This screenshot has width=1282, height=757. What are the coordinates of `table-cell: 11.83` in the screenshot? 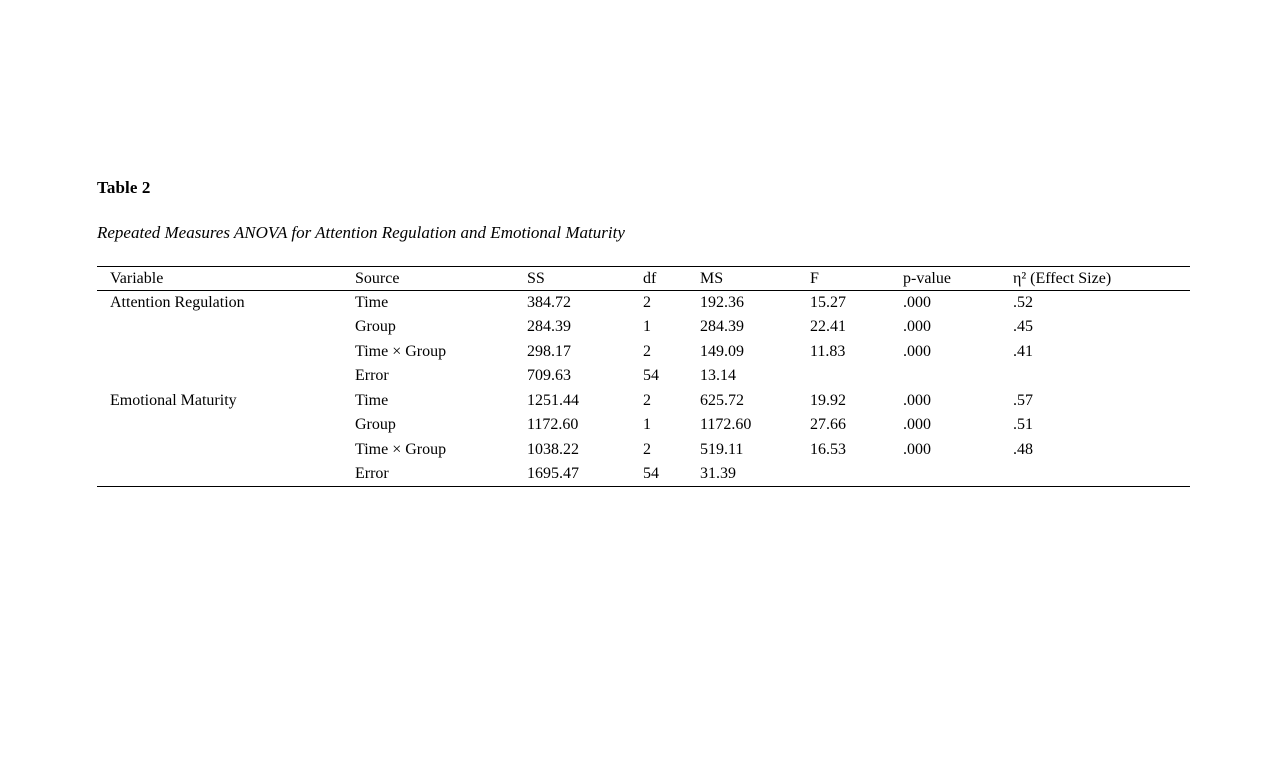 It's located at (828, 351).